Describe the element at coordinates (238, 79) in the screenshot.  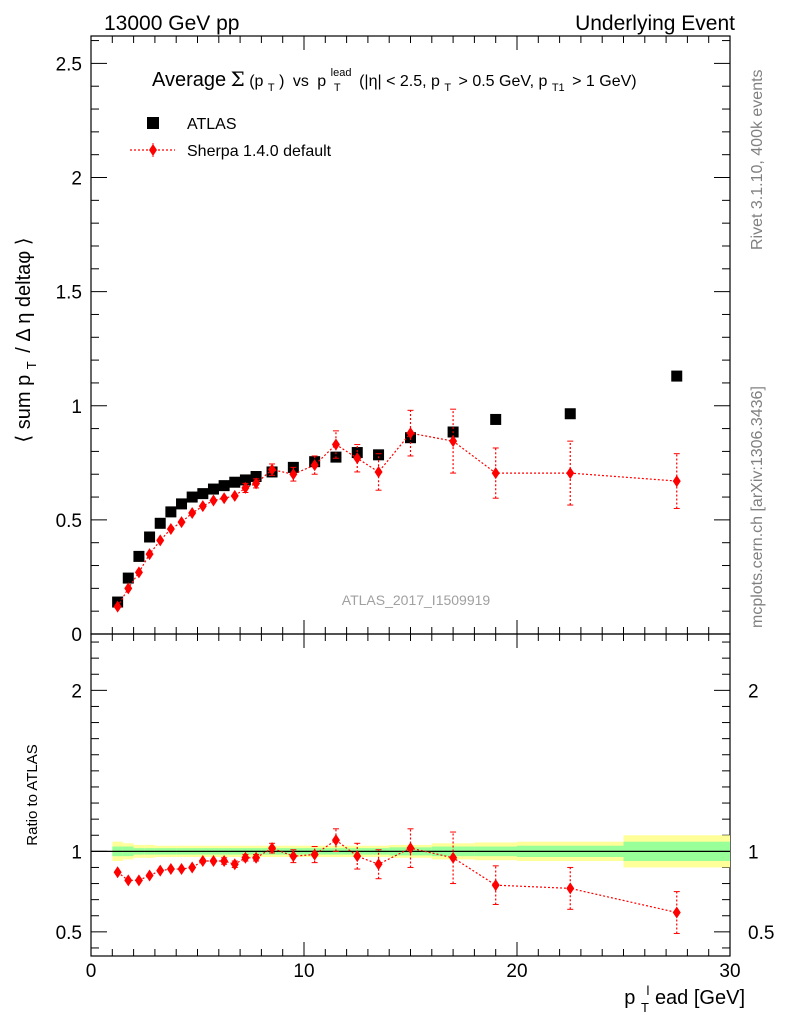
I see `title-sigma: Σ` at that location.